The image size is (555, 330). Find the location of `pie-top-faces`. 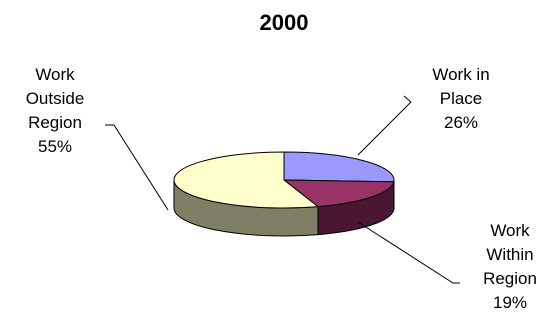

pie-top-faces is located at coordinates (284, 180).